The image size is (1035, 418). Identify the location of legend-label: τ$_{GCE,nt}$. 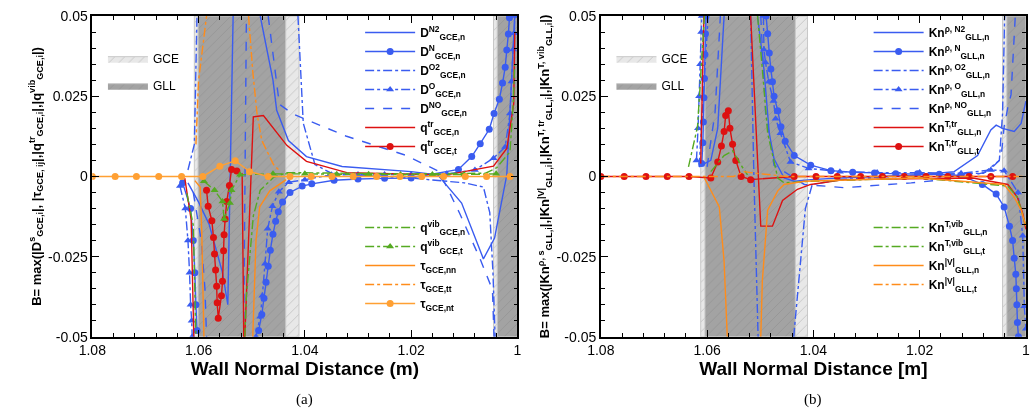
(437, 305).